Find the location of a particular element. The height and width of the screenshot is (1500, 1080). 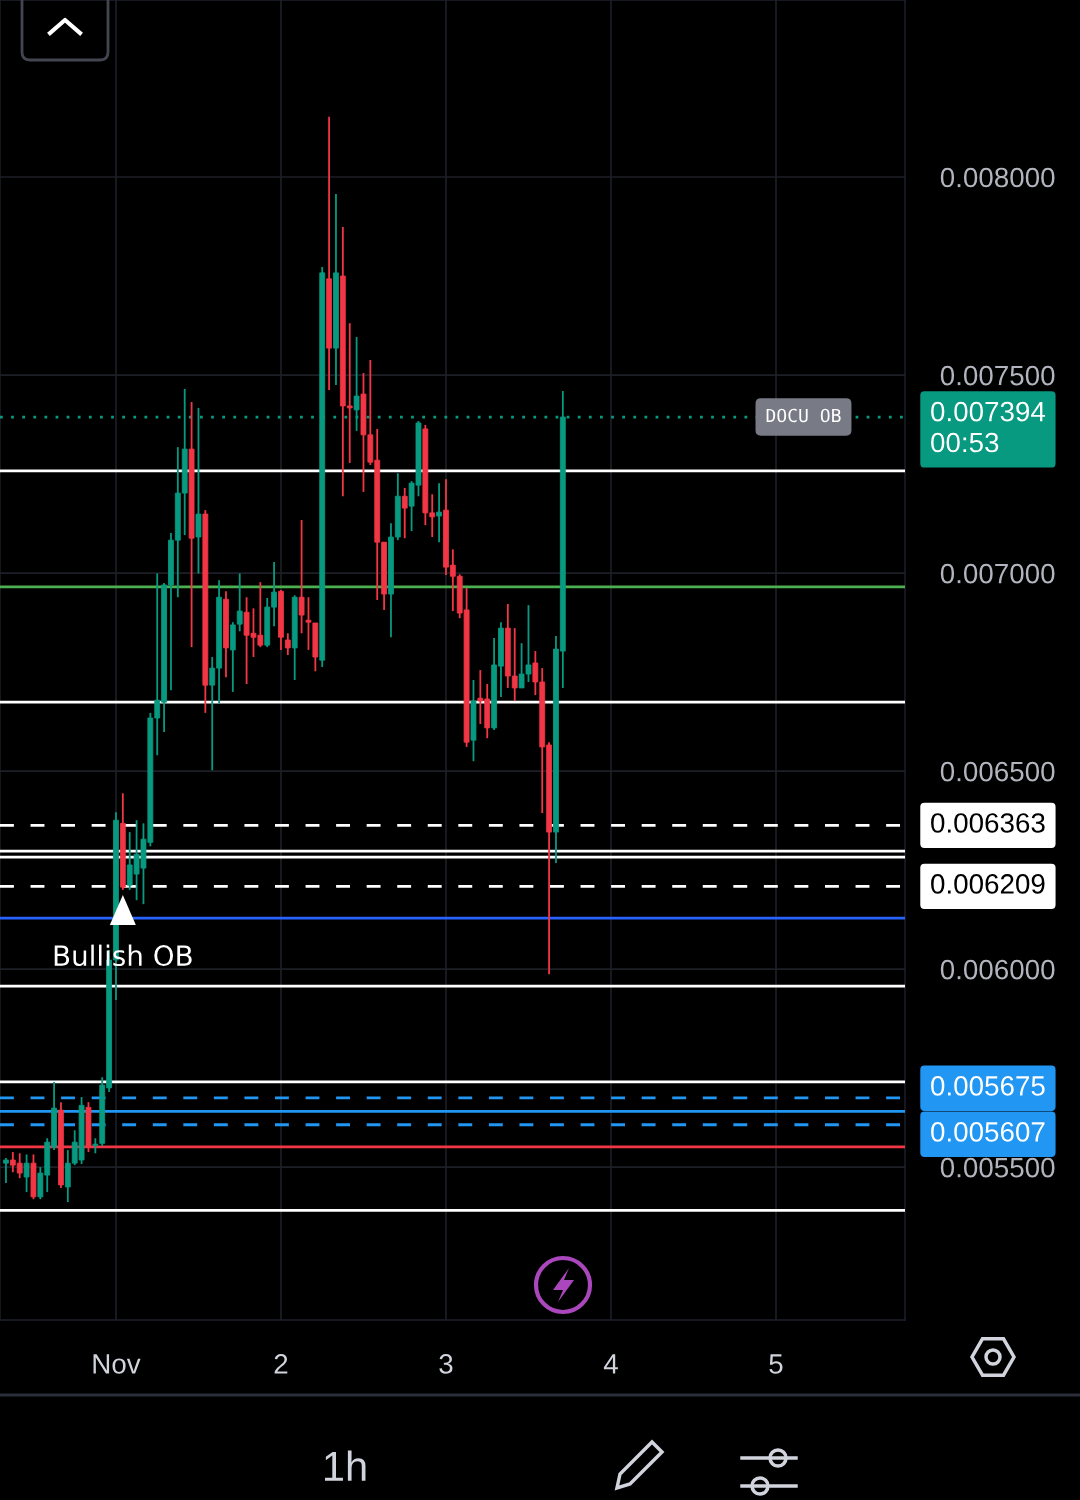

y-tick-label: 0.006000 is located at coordinates (997, 969).